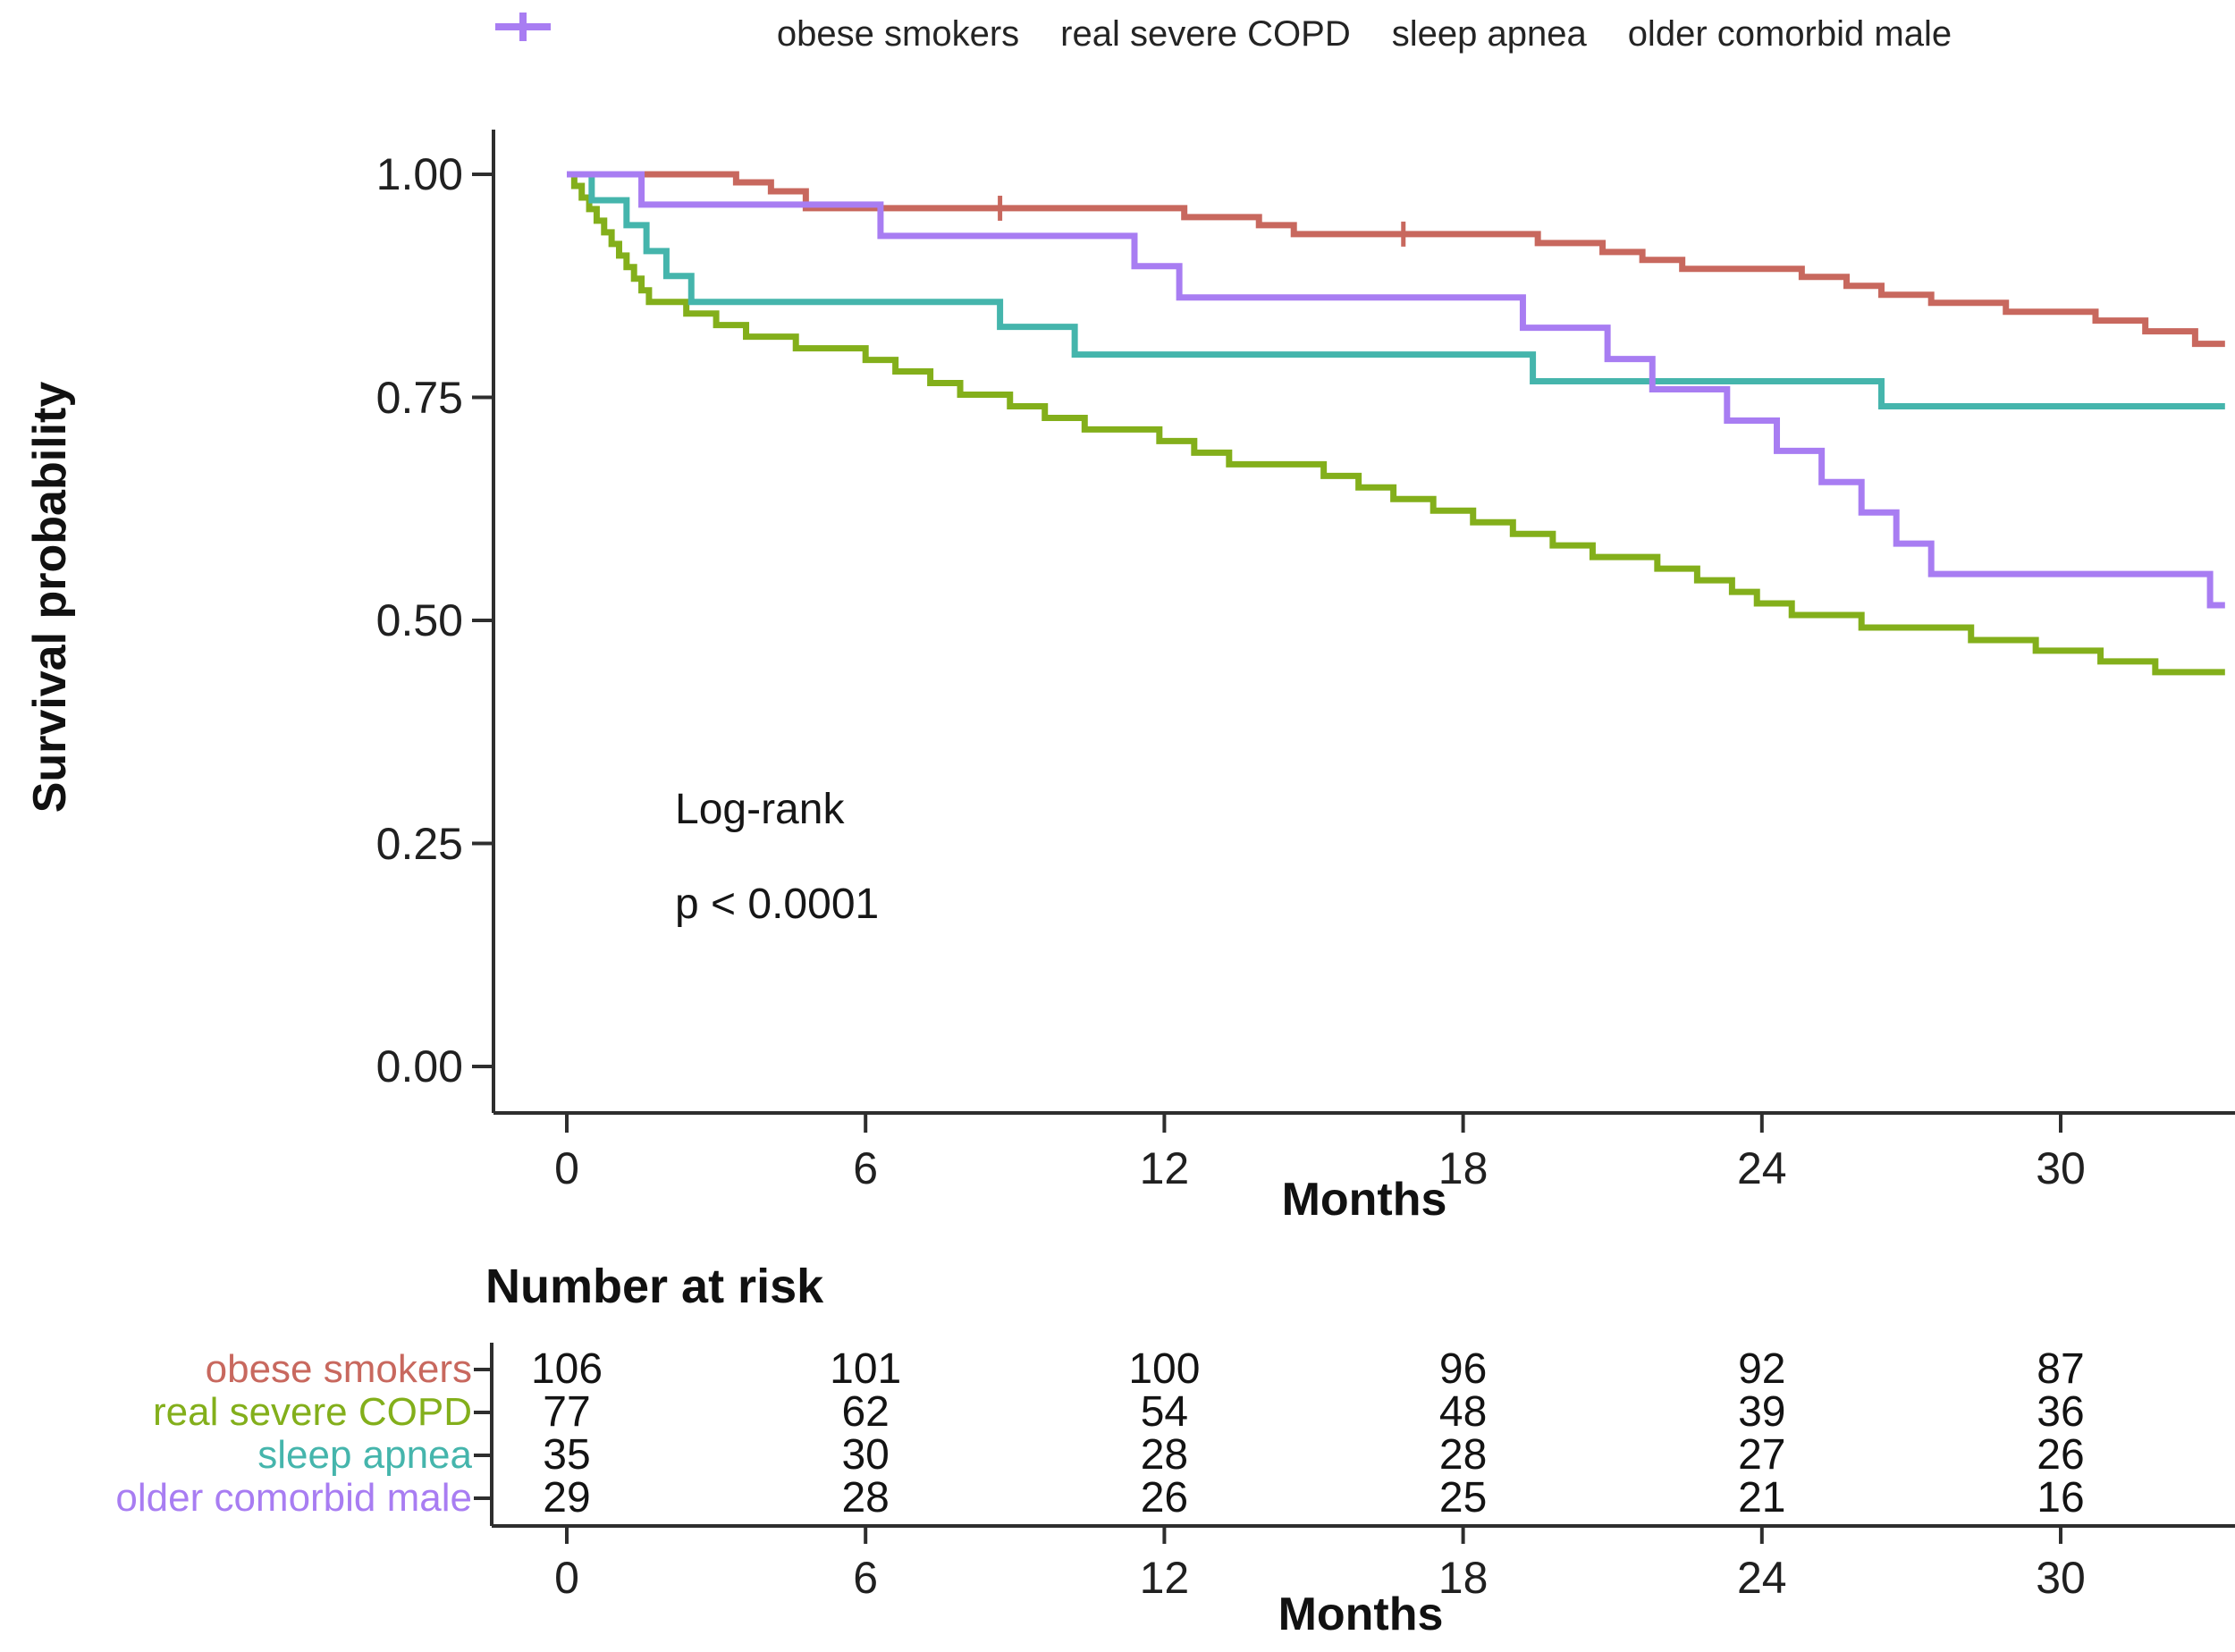 Image resolution: width=2235 pixels, height=1652 pixels. I want to click on risk-count-cell: 36, so click(2061, 1412).